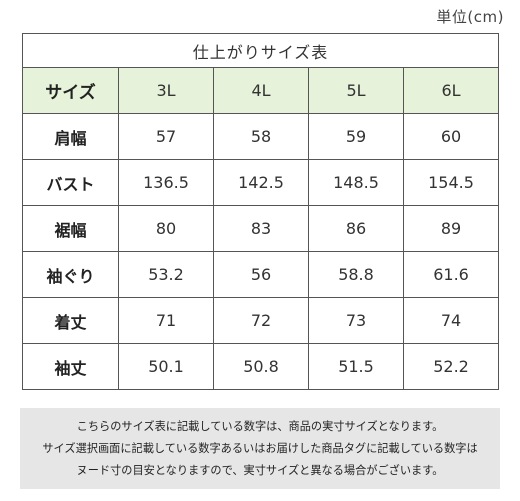 This screenshot has width=520, height=501. I want to click on table-cell: 136.5, so click(166, 182).